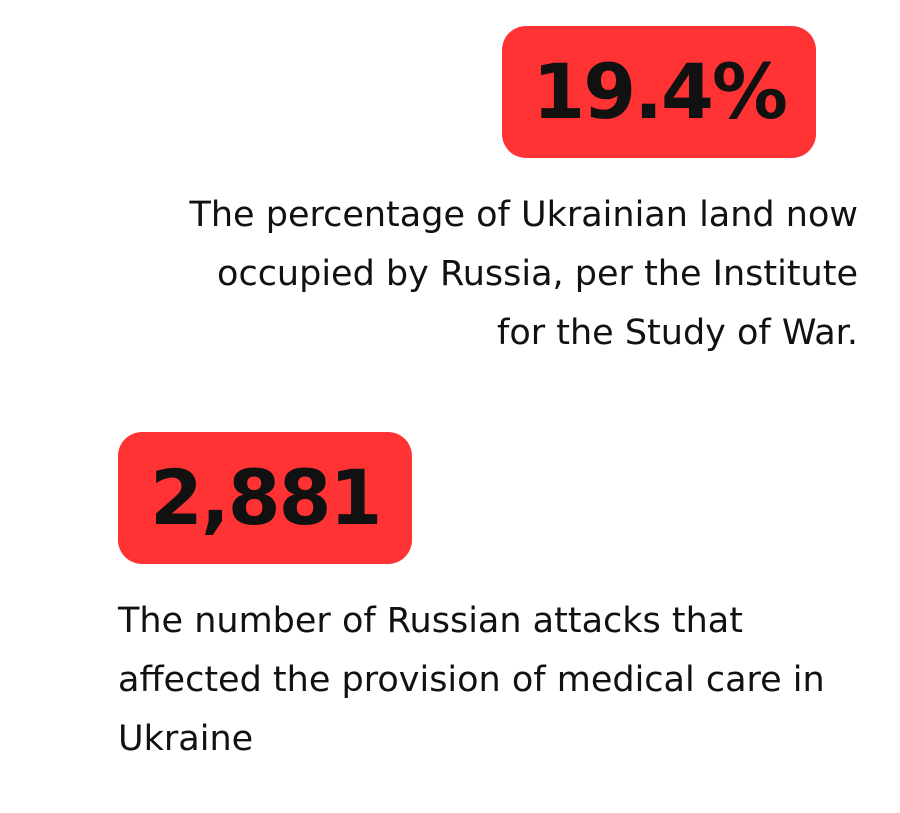  I want to click on stat-value-badge: 19.4%, so click(659, 92).